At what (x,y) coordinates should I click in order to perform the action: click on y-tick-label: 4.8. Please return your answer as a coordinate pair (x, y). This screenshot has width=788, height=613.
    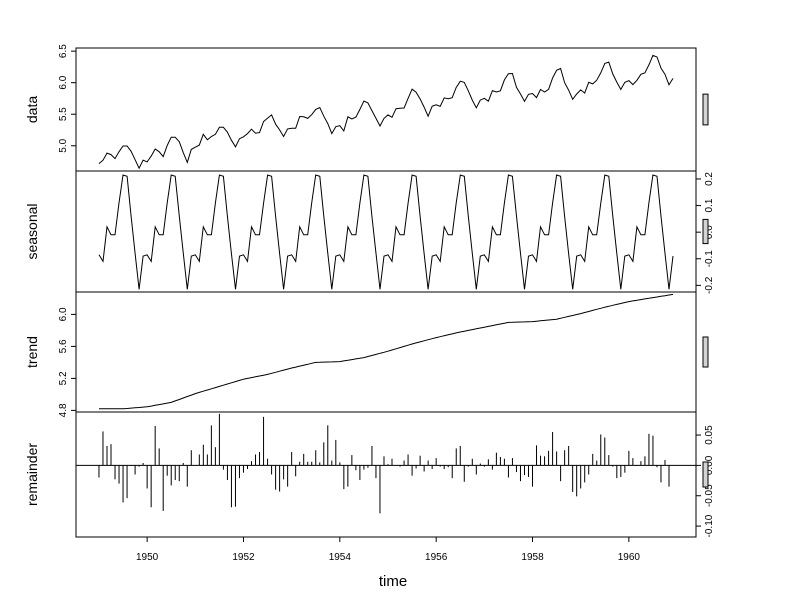
    Looking at the image, I should click on (63, 410).